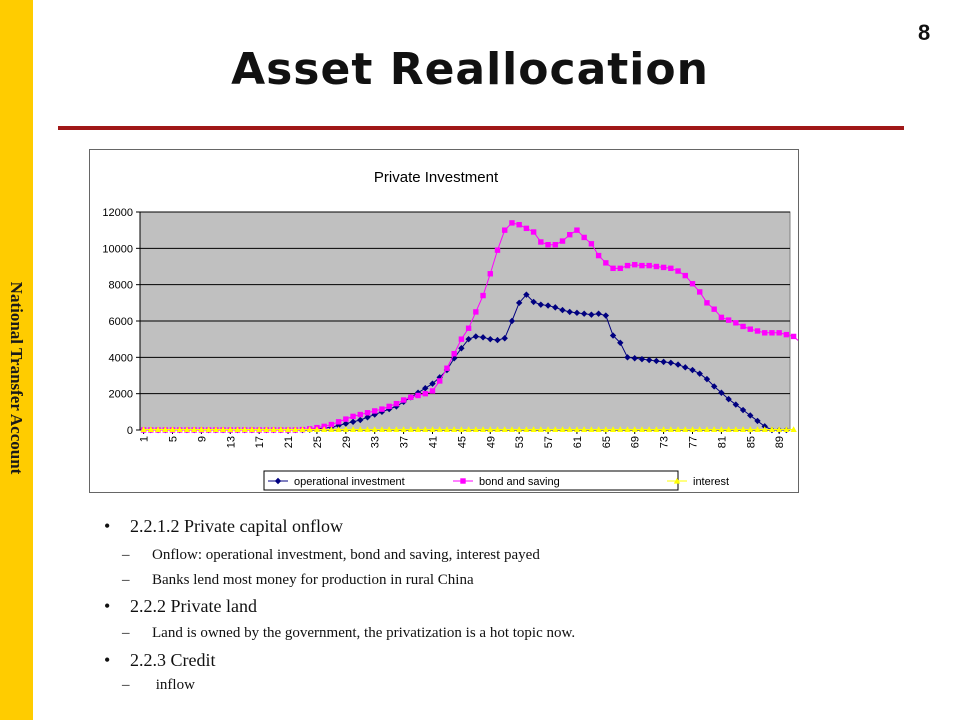  I want to click on bullet-item: • 2.2.3 Credit, so click(160, 660).